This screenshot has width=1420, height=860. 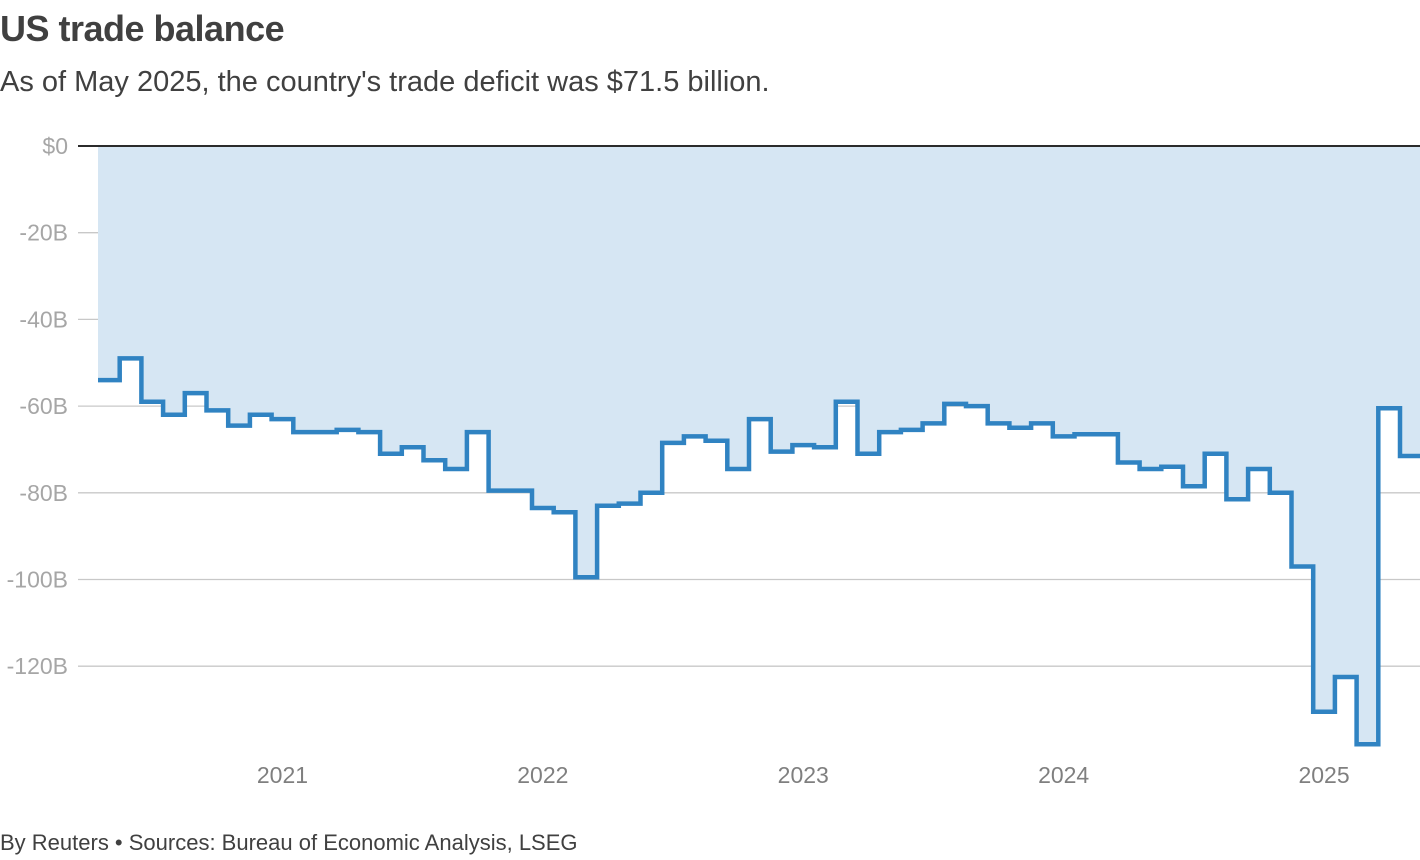 I want to click on y-tick-label: -40B, so click(x=43, y=319).